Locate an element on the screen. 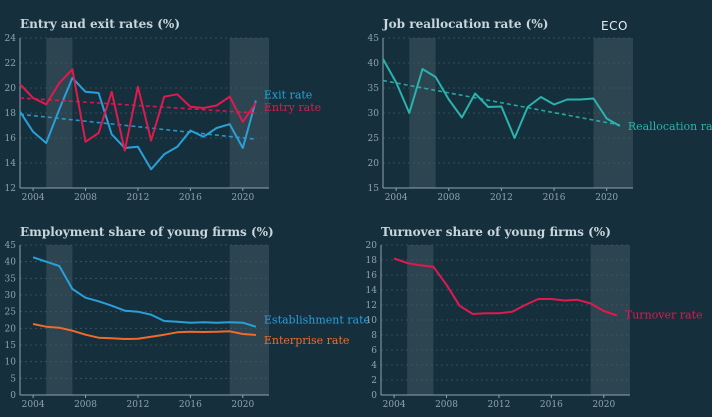 This screenshot has width=712, height=417. chart-title: Turnover share of young firms (%) is located at coordinates (496, 232).